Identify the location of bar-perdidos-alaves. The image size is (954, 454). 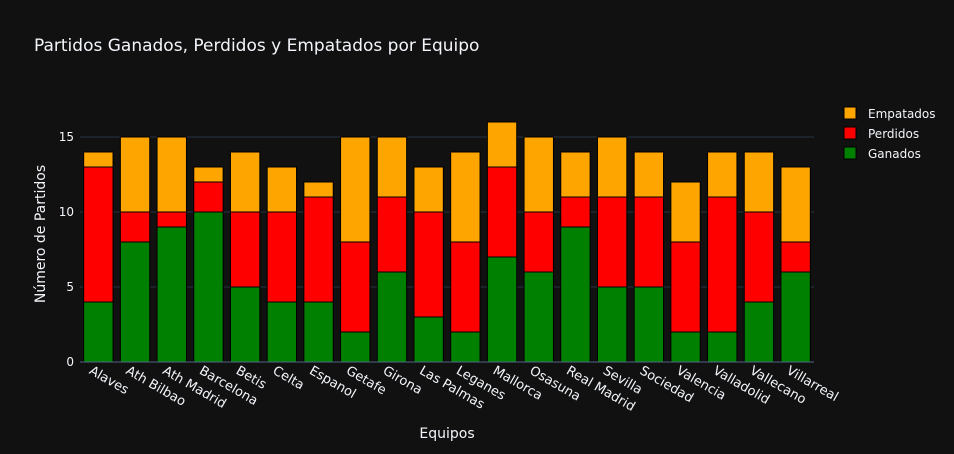
(98, 234).